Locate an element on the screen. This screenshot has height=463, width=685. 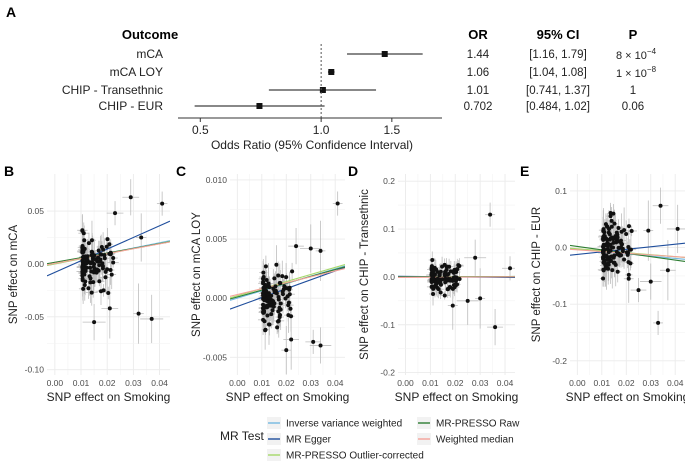
header-ci: 95% CI is located at coordinates (558, 34).